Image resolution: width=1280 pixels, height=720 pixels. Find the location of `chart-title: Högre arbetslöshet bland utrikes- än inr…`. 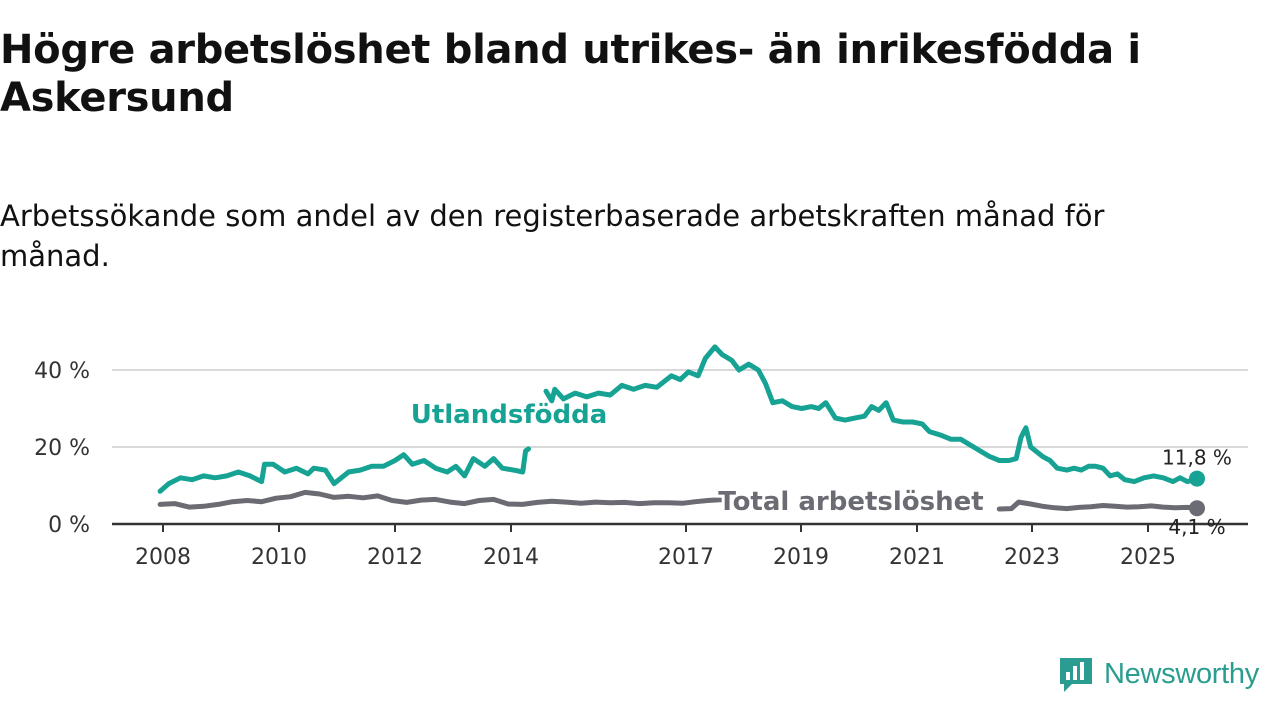

chart-title: Högre arbetslöshet bland utrikes- än inr… is located at coordinates (570, 74).